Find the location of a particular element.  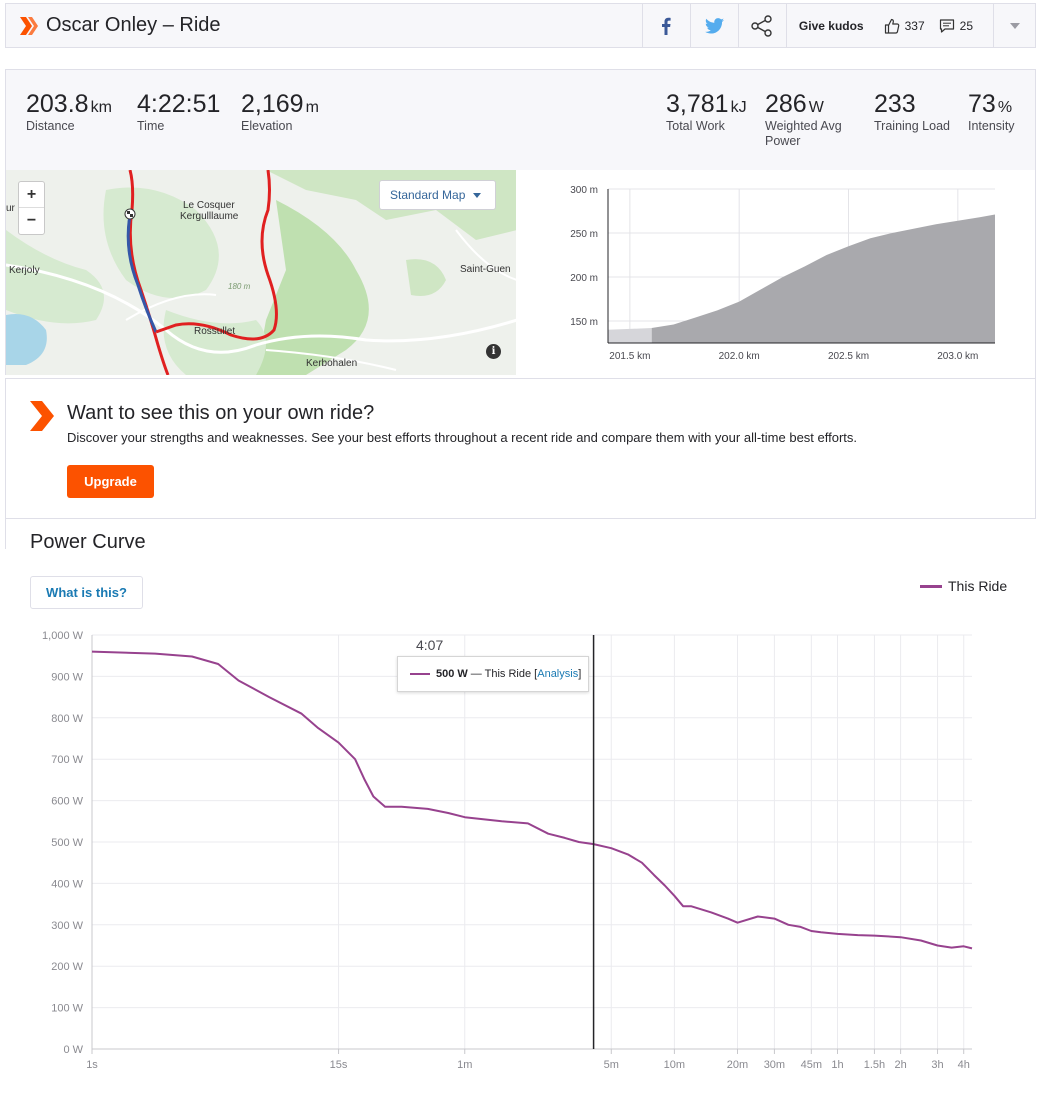

share-icon is located at coordinates (762, 25).